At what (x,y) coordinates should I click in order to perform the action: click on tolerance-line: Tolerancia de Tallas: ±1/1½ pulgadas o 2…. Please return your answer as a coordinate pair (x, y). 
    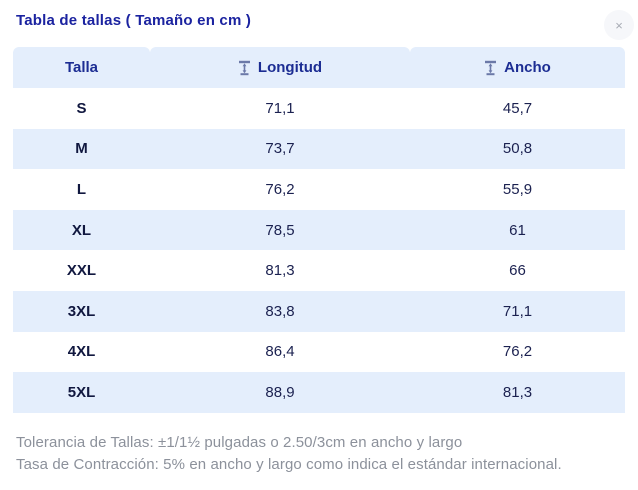
    Looking at the image, I should click on (239, 442).